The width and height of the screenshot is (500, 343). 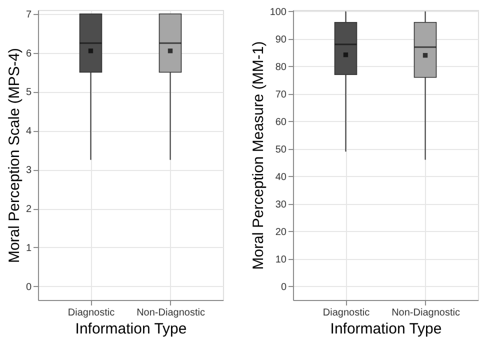 What do you see at coordinates (29, 92) in the screenshot?
I see `y-tick-label: 5` at bounding box center [29, 92].